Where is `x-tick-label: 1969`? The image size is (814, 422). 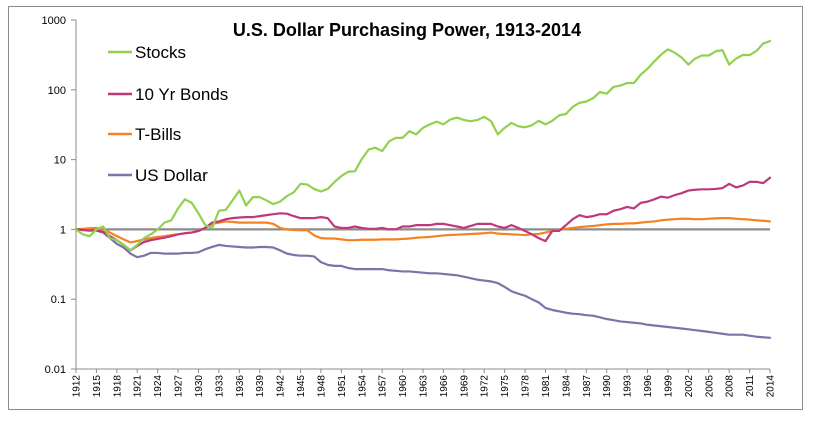
x-tick-label: 1969 is located at coordinates (464, 386).